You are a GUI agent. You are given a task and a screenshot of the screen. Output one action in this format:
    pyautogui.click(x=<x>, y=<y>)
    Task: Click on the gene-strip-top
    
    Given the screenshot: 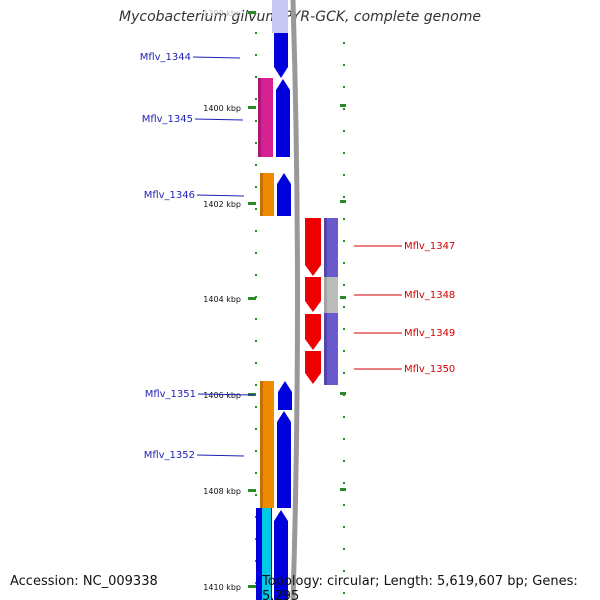 What is the action you would take?
    pyautogui.click(x=280, y=16)
    